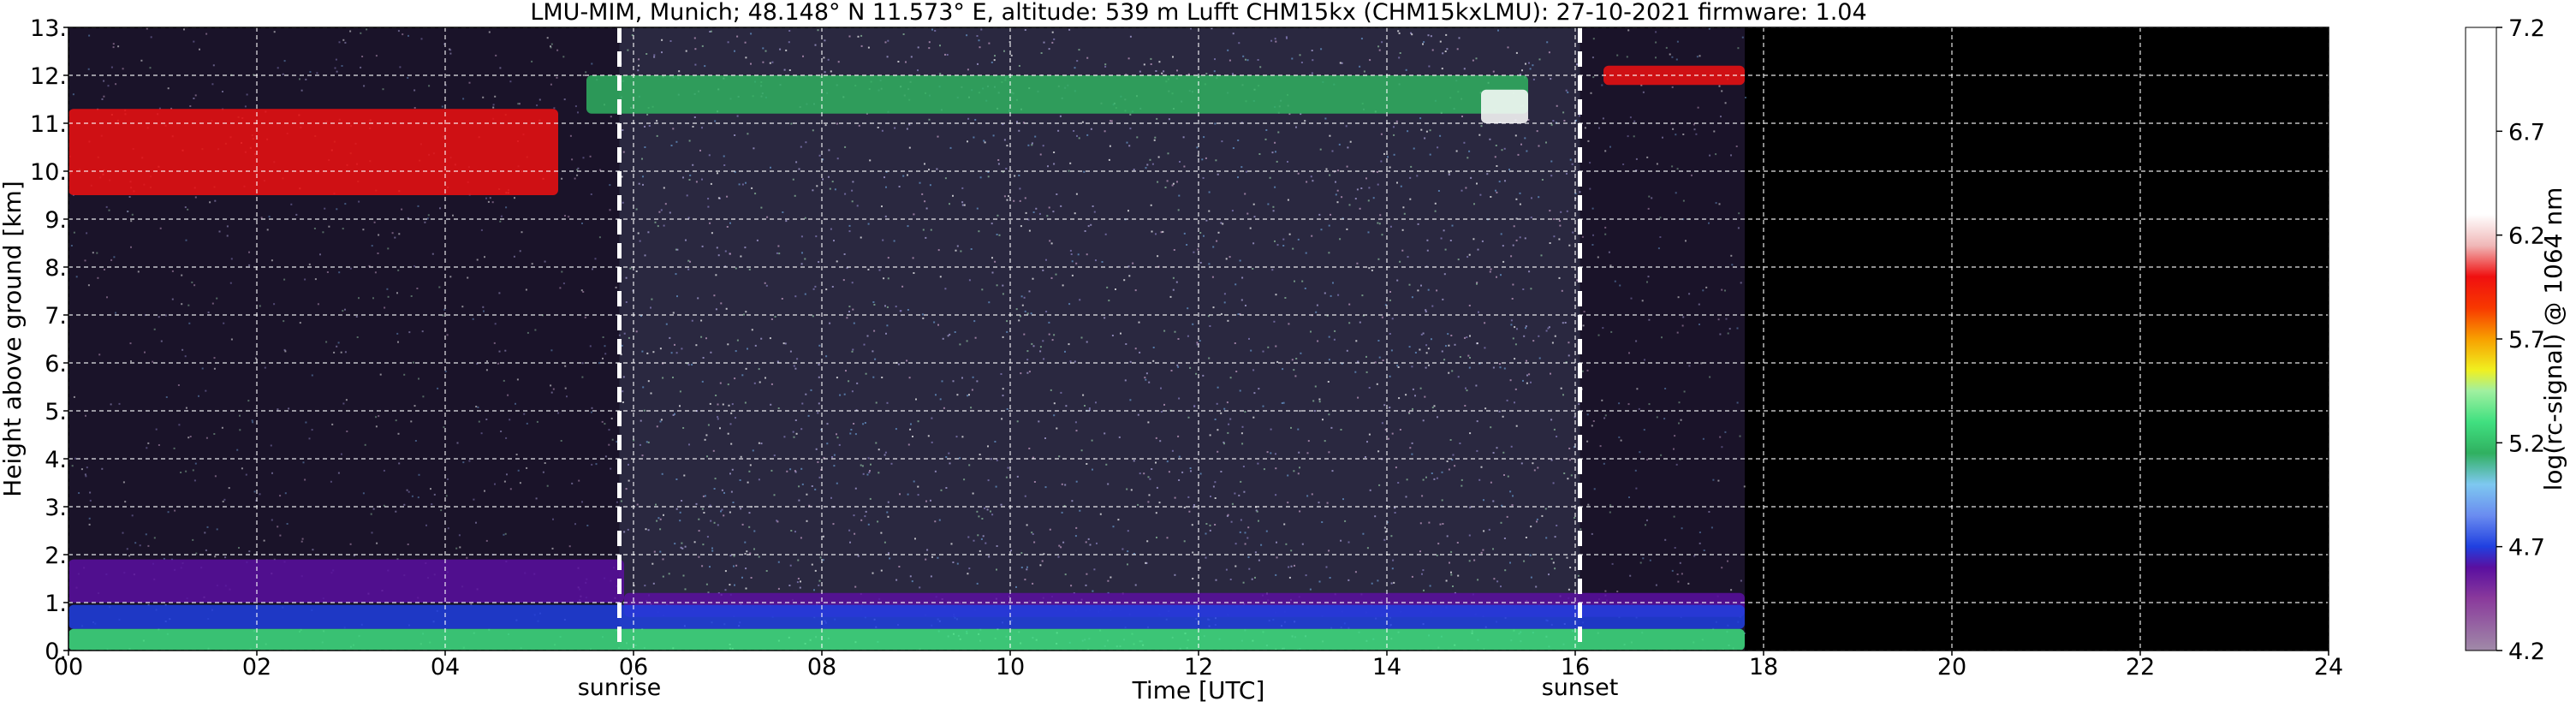  What do you see at coordinates (2328, 667) in the screenshot?
I see `x-tick-label: 24` at bounding box center [2328, 667].